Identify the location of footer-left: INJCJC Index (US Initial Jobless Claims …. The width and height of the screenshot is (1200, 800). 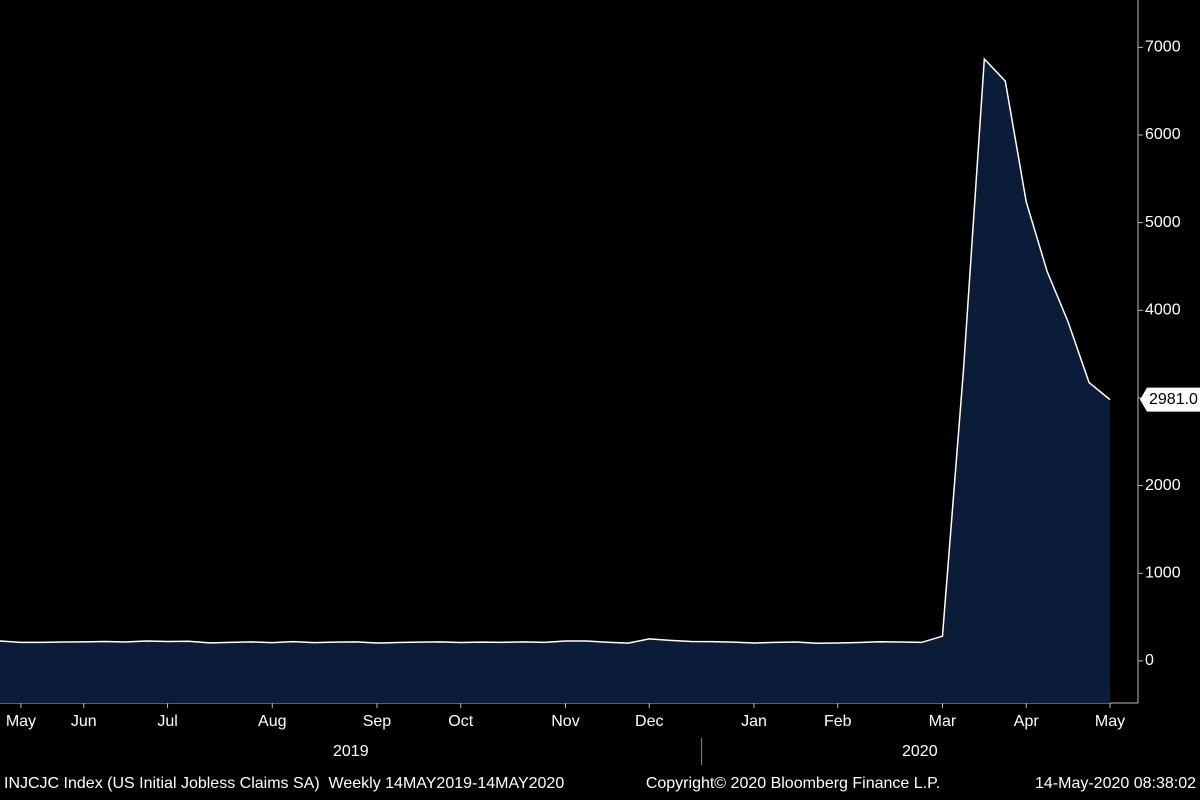
(284, 783).